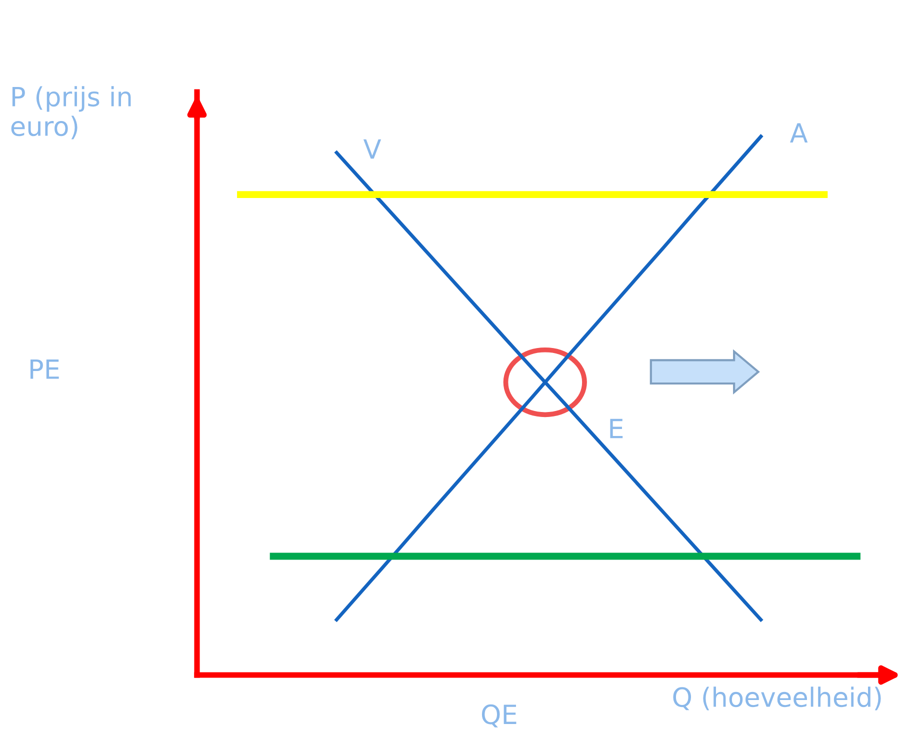 Image resolution: width=913 pixels, height=729 pixels. What do you see at coordinates (616, 428) in the screenshot?
I see `annotation: E` at bounding box center [616, 428].